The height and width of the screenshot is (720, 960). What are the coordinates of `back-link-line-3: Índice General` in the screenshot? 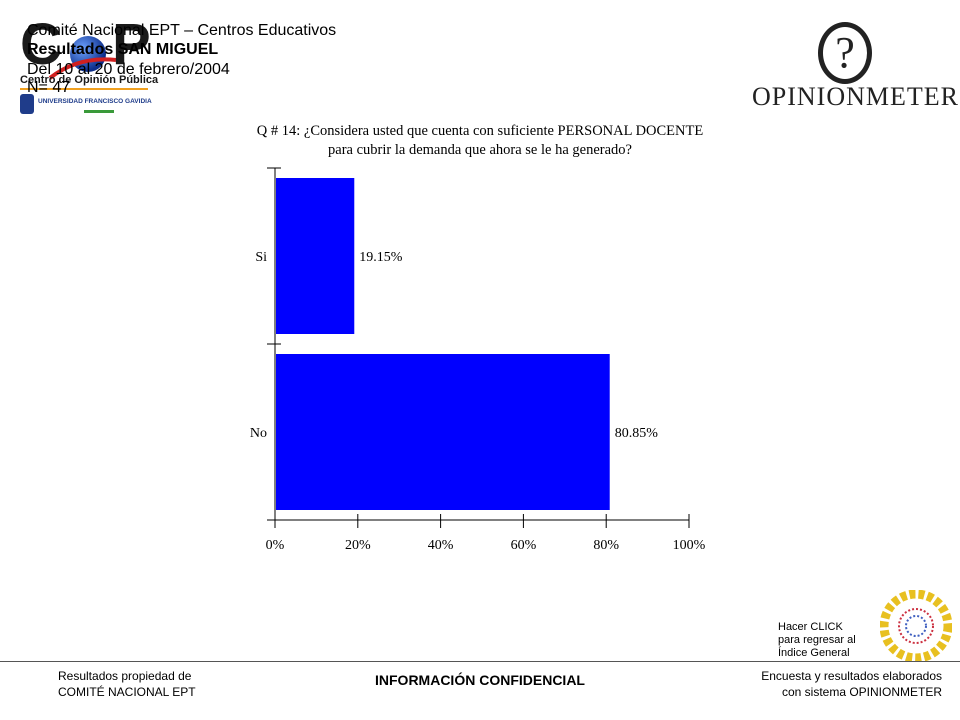 It's located at (814, 653).